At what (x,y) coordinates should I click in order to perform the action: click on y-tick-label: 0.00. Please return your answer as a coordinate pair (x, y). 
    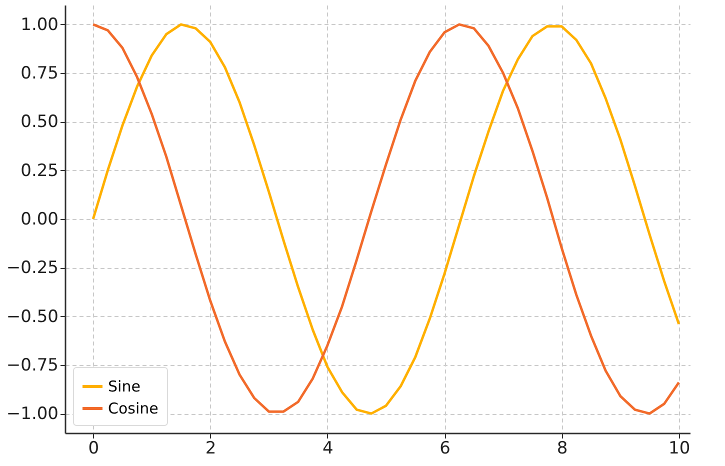
    Looking at the image, I should click on (39, 220).